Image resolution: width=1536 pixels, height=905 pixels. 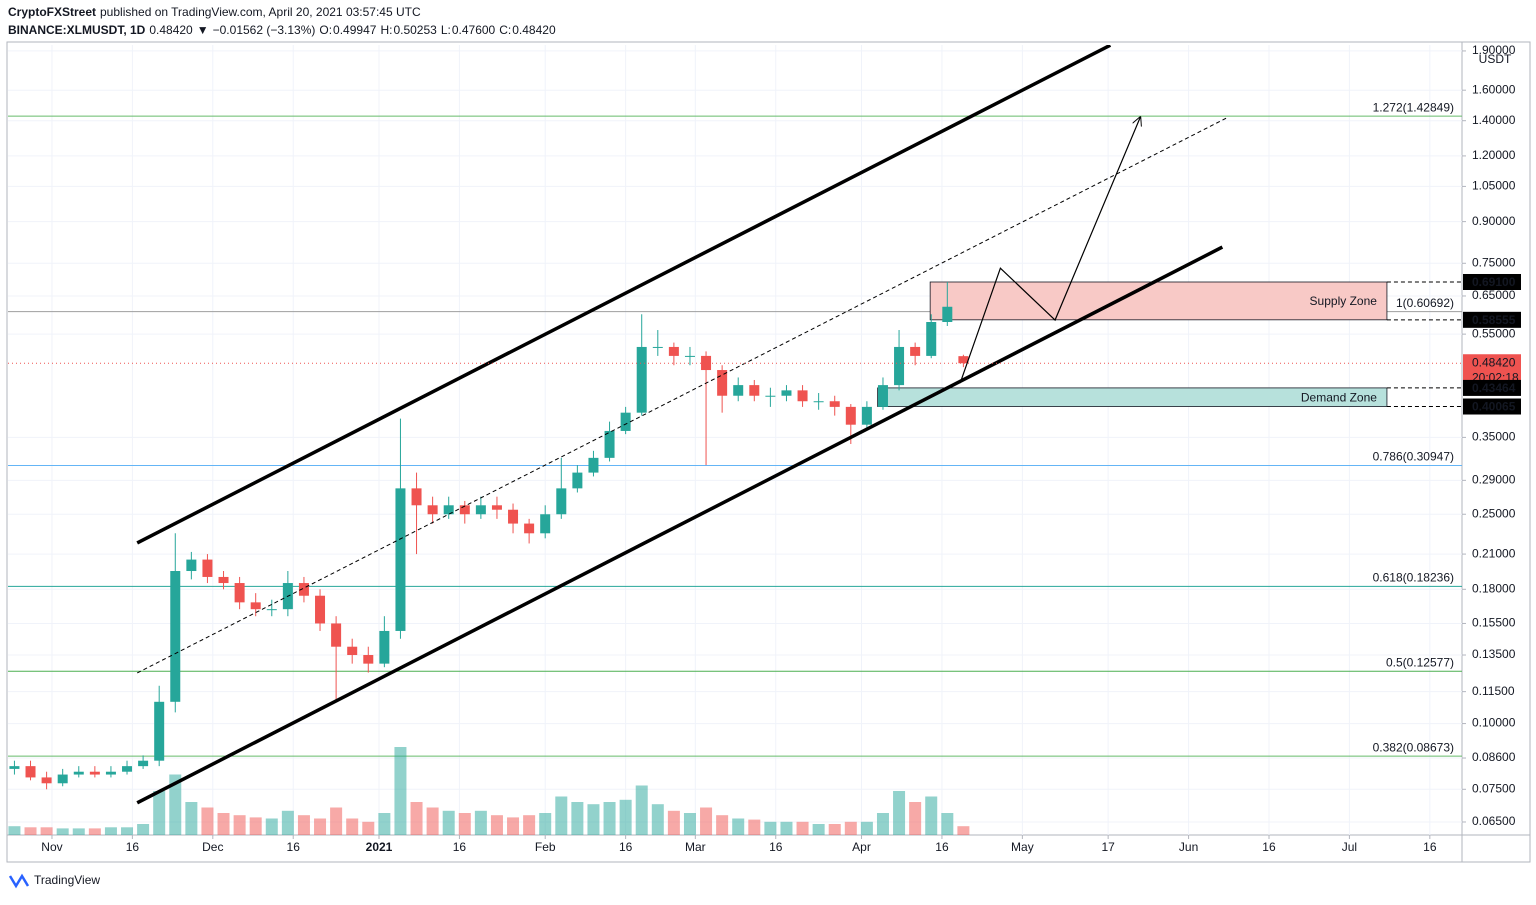 What do you see at coordinates (1108, 847) in the screenshot?
I see `x-tick-label: 17` at bounding box center [1108, 847].